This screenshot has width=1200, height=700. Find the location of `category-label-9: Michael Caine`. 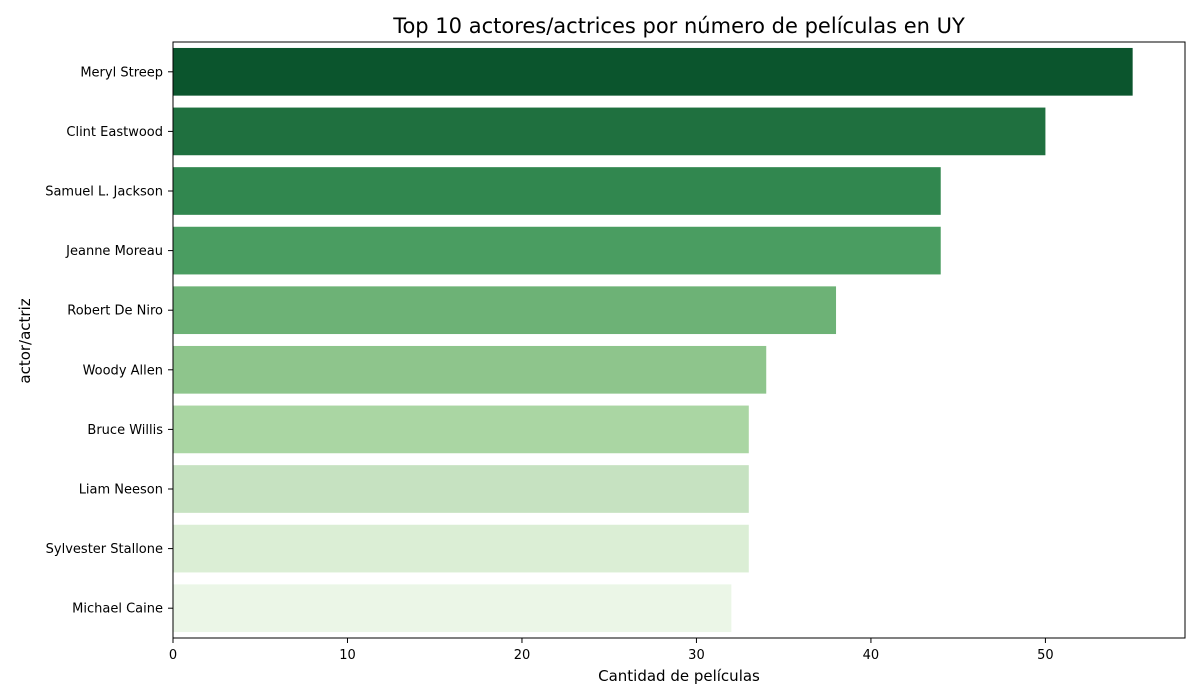

category-label-9: Michael Caine is located at coordinates (117, 609).